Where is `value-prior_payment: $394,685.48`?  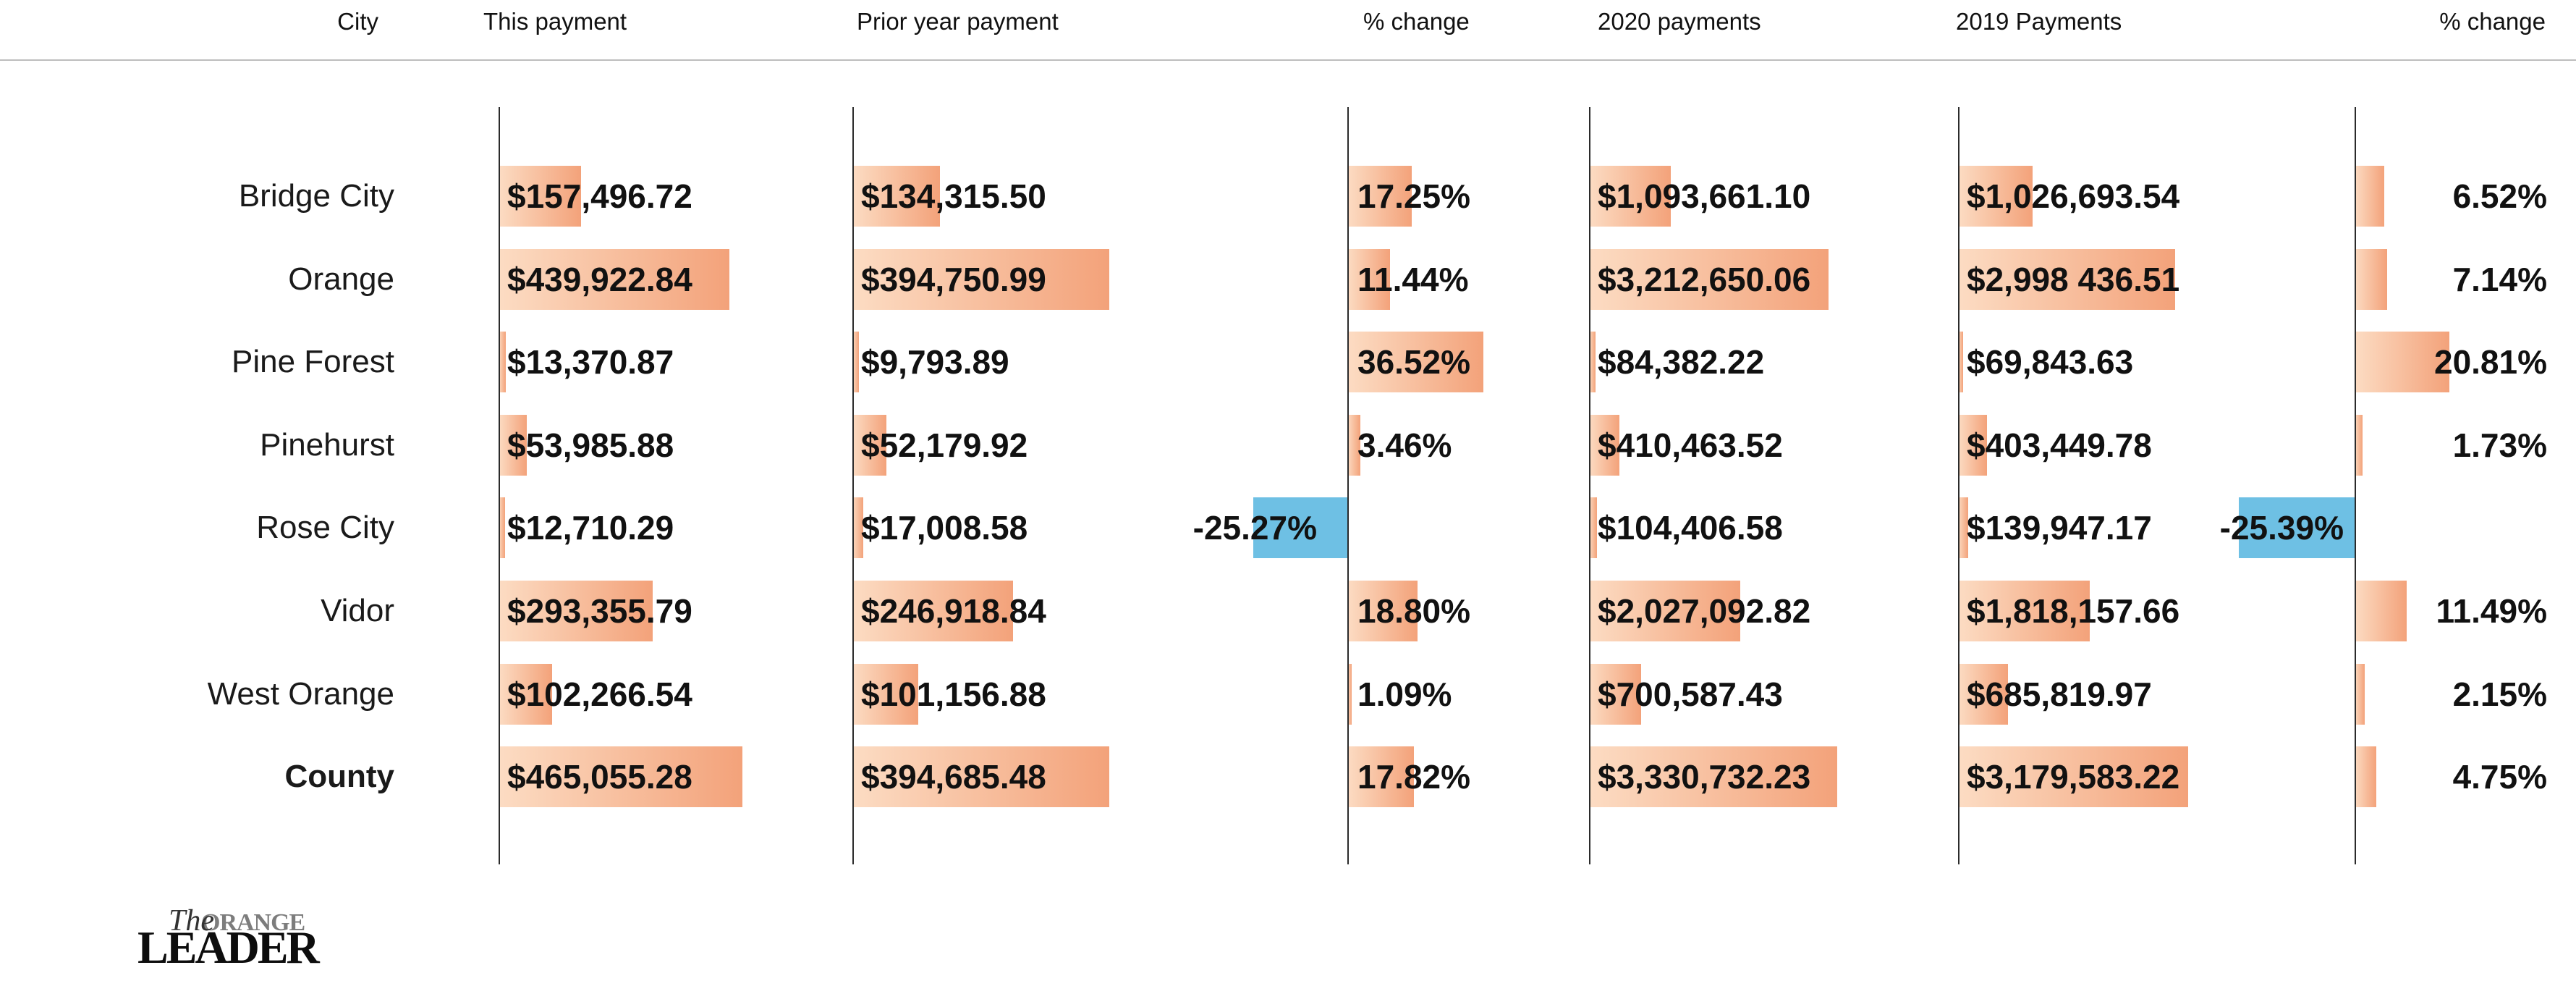 value-prior_payment: $394,685.48 is located at coordinates (953, 777).